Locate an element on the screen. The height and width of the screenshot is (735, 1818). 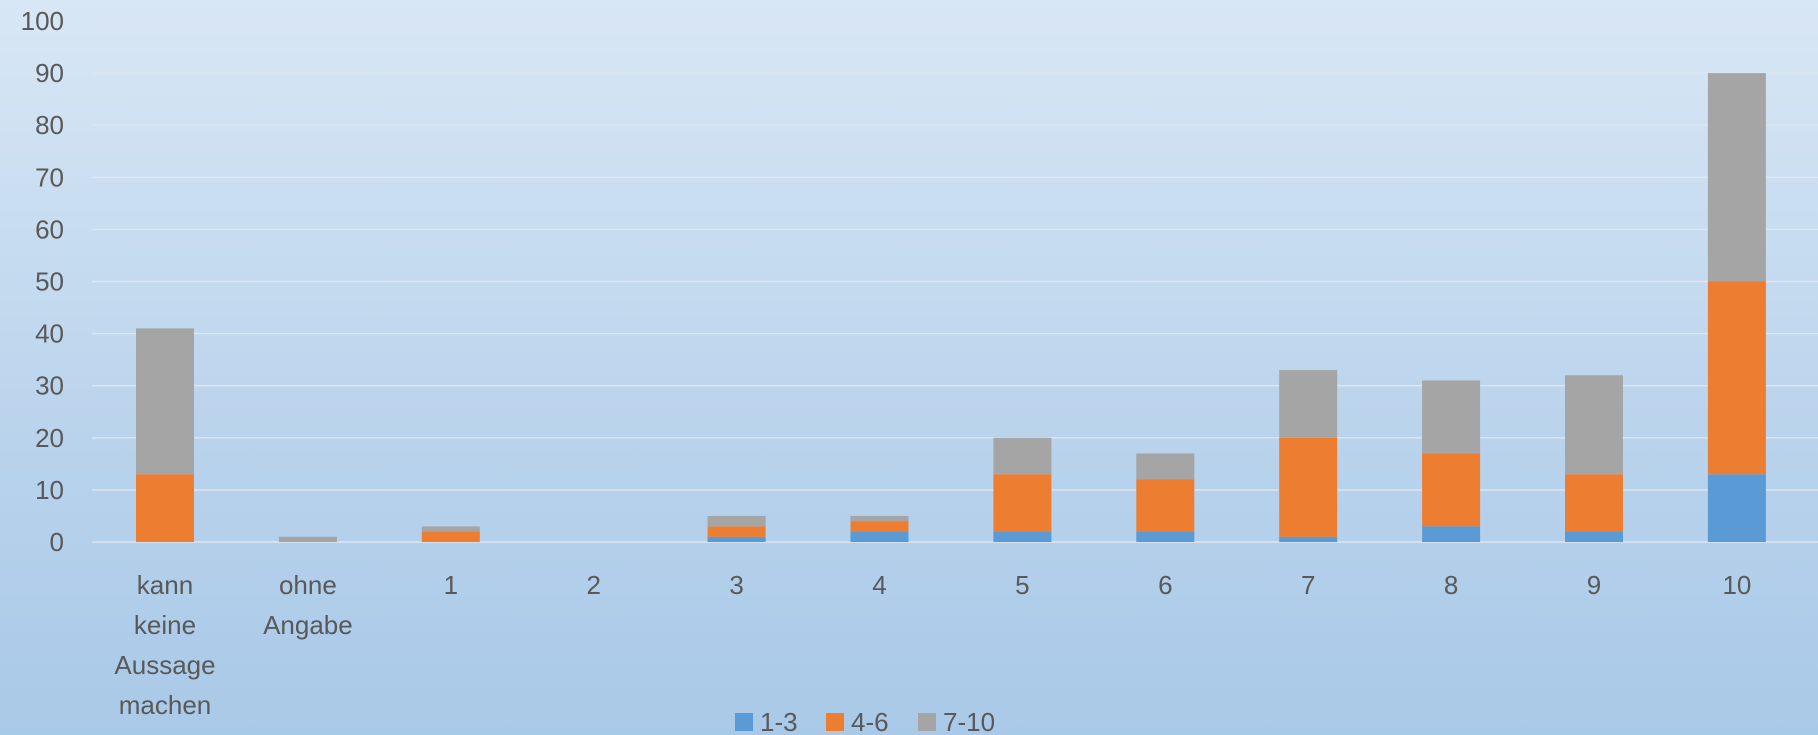
x-tick-label-line: Angabe is located at coordinates (308, 625).